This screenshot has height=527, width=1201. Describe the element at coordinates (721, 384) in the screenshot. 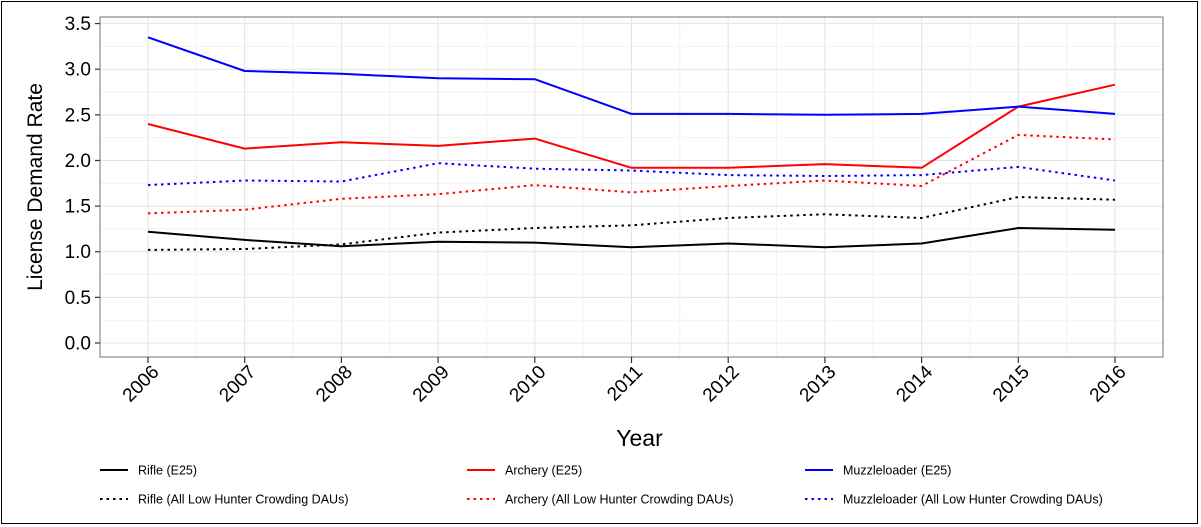

I see `x-tick-label: 2012` at that location.